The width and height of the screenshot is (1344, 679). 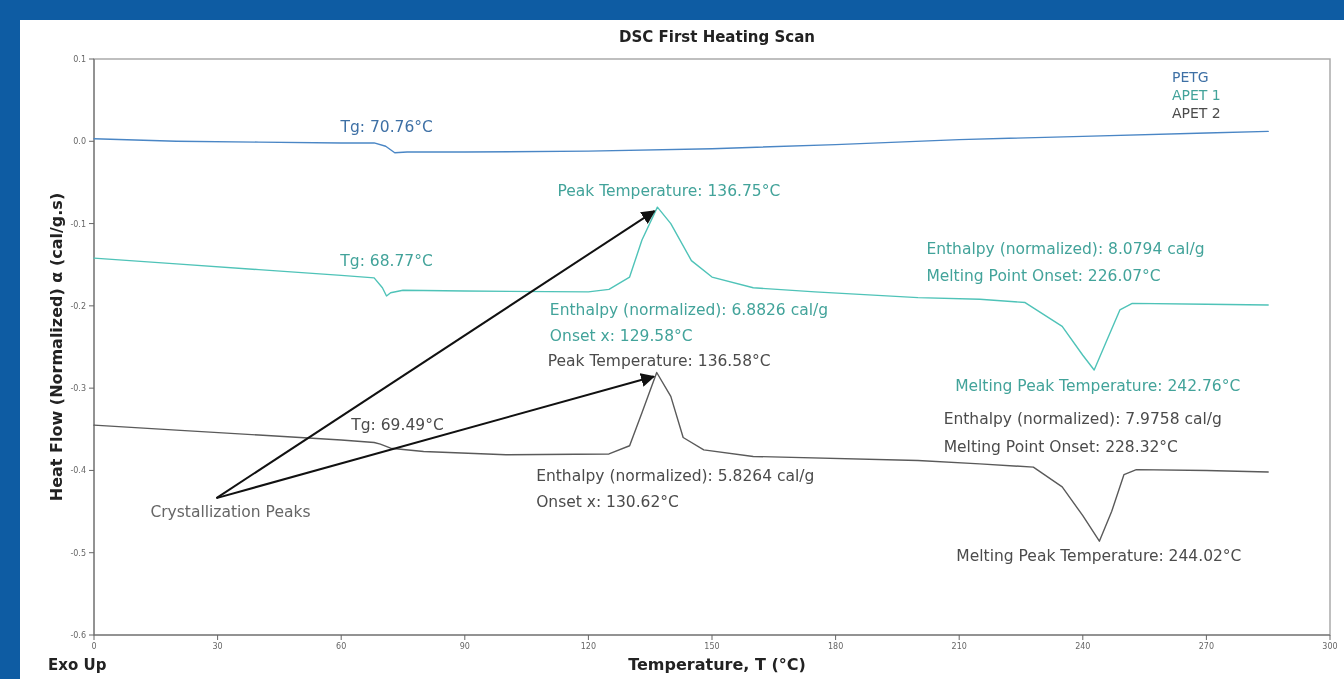 What do you see at coordinates (1043, 275) in the screenshot?
I see `annotation: Melting Point Onset: 226.07°C` at bounding box center [1043, 275].